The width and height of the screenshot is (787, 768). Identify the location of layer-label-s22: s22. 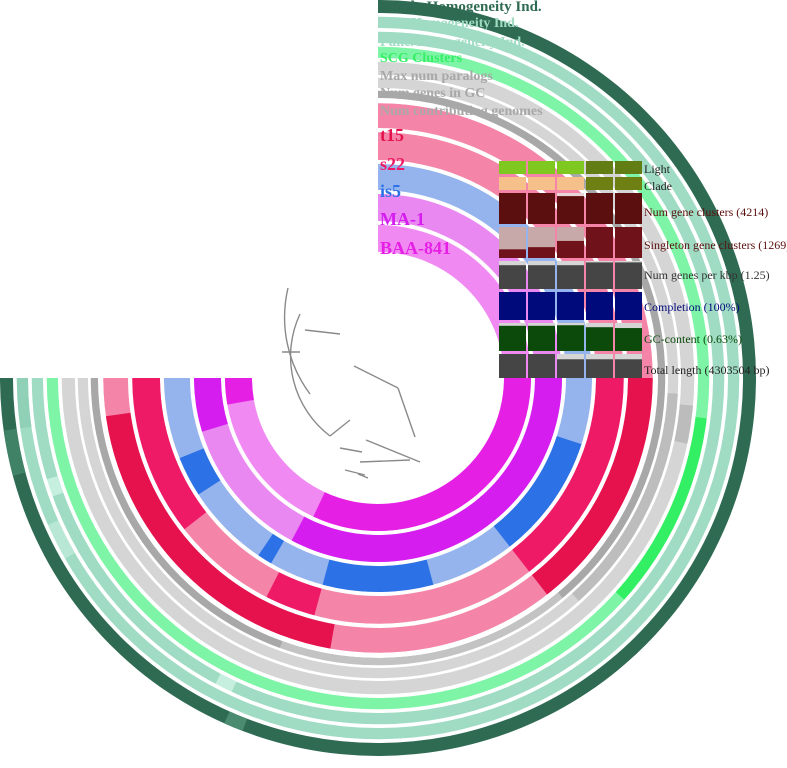
(393, 164).